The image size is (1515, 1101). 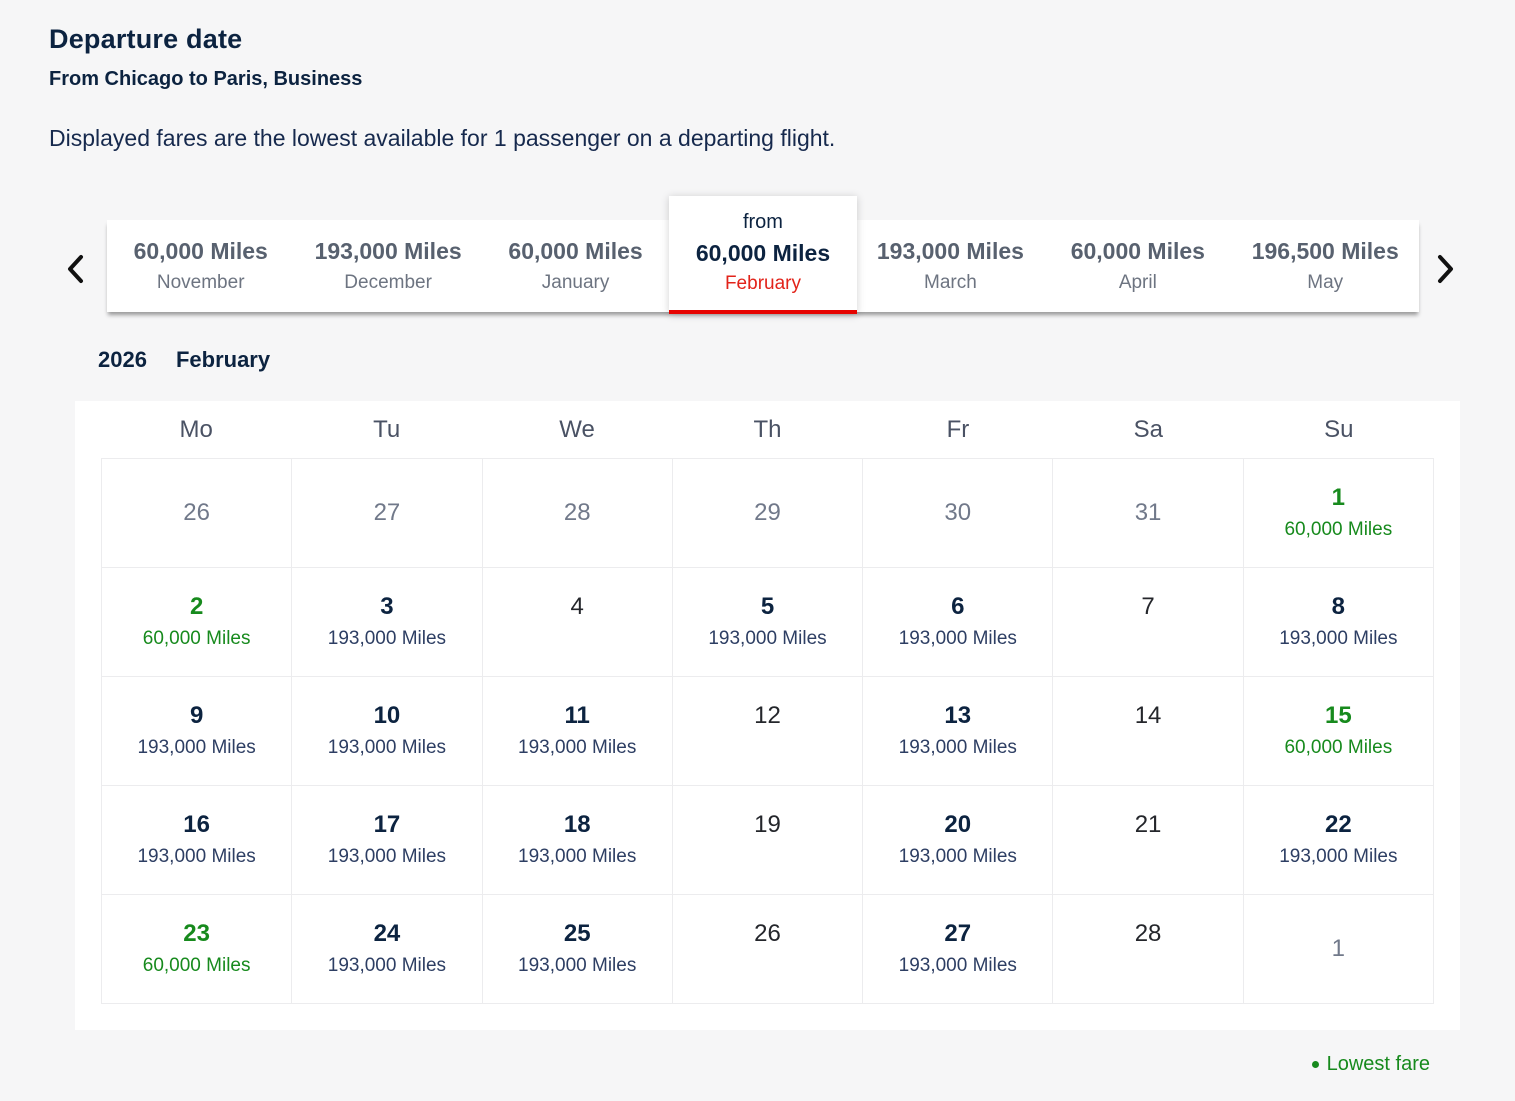 I want to click on month-name: March, so click(x=950, y=282).